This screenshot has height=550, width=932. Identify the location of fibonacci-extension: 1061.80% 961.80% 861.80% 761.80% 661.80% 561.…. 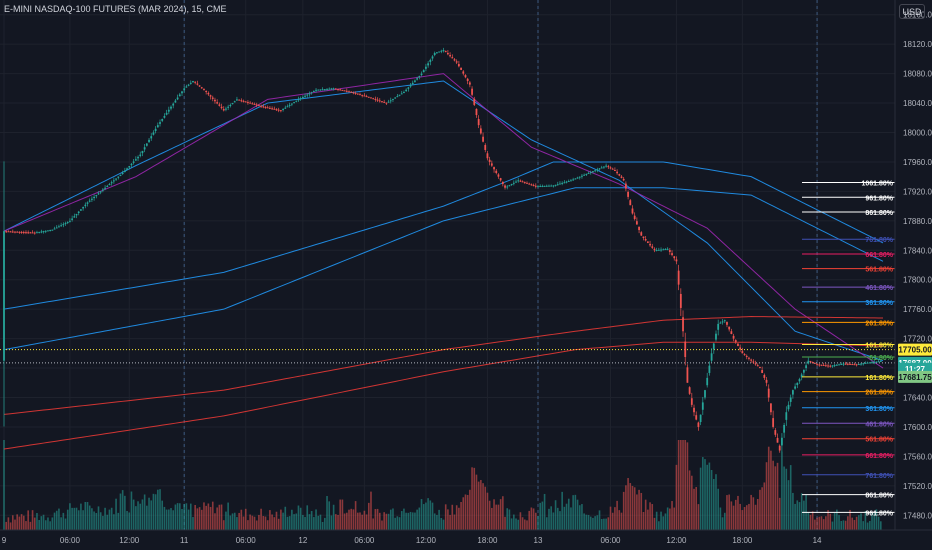
(848, 349).